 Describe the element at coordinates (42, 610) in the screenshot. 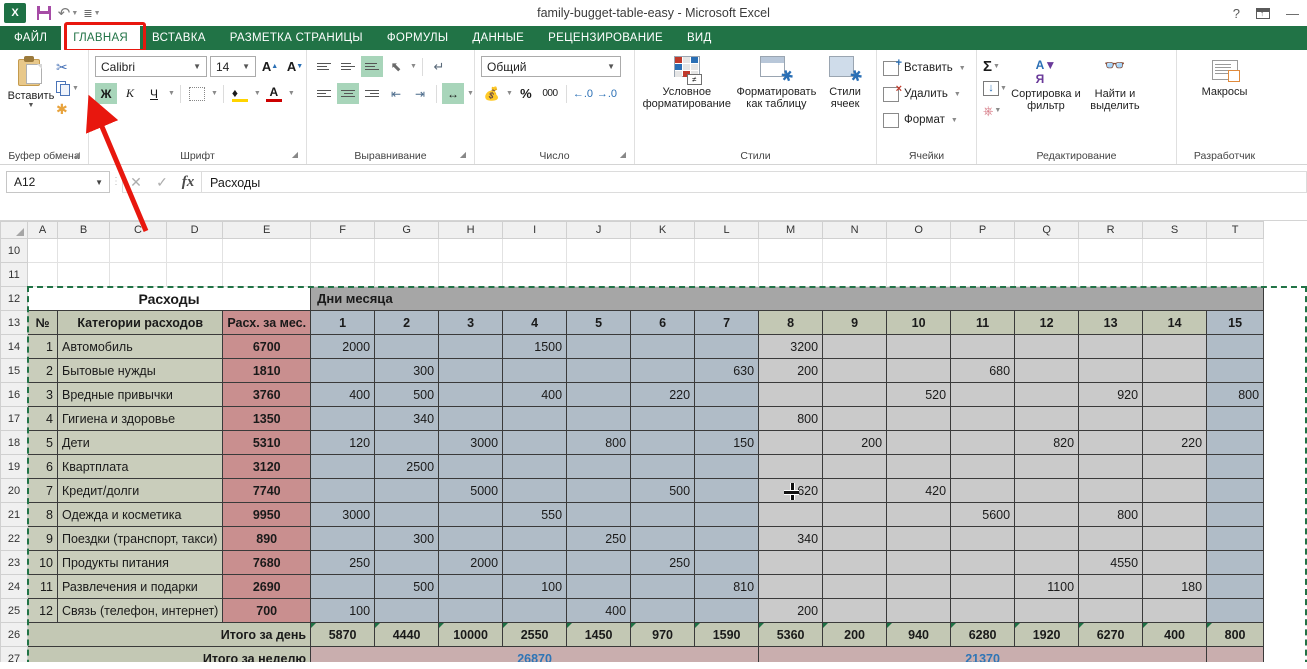

I see `row-number-cell: 12` at that location.